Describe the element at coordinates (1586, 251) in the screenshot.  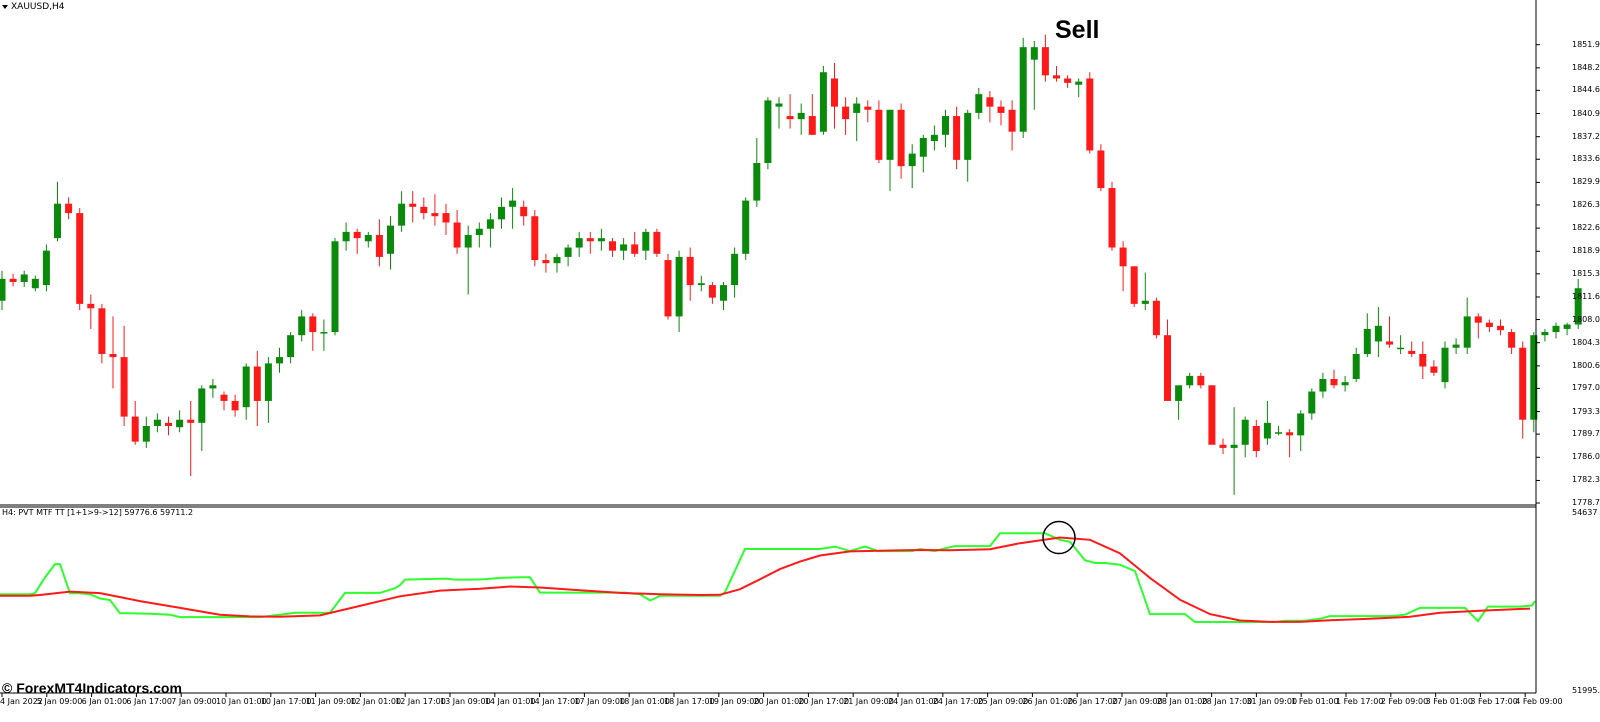
I see `price-tick-label: 1818.90` at that location.